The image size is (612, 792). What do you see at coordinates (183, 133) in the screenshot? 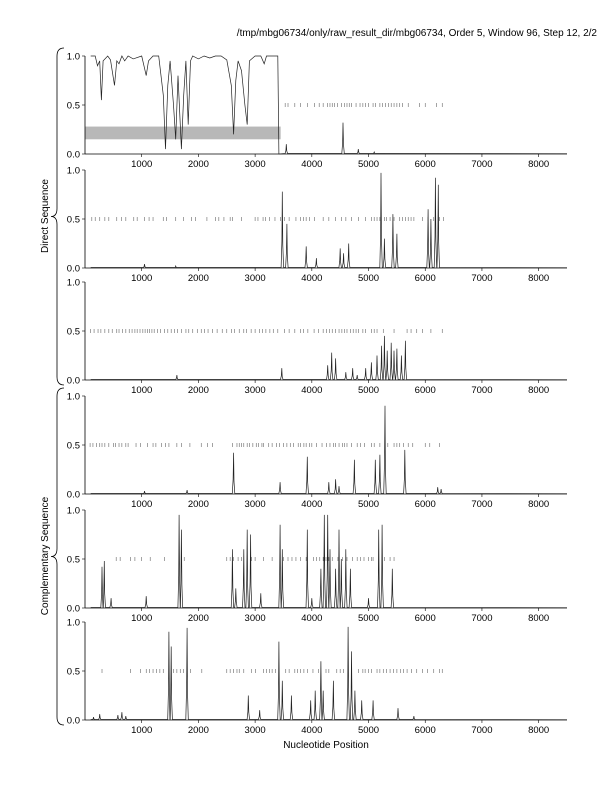
I see `highlight-band` at bounding box center [183, 133].